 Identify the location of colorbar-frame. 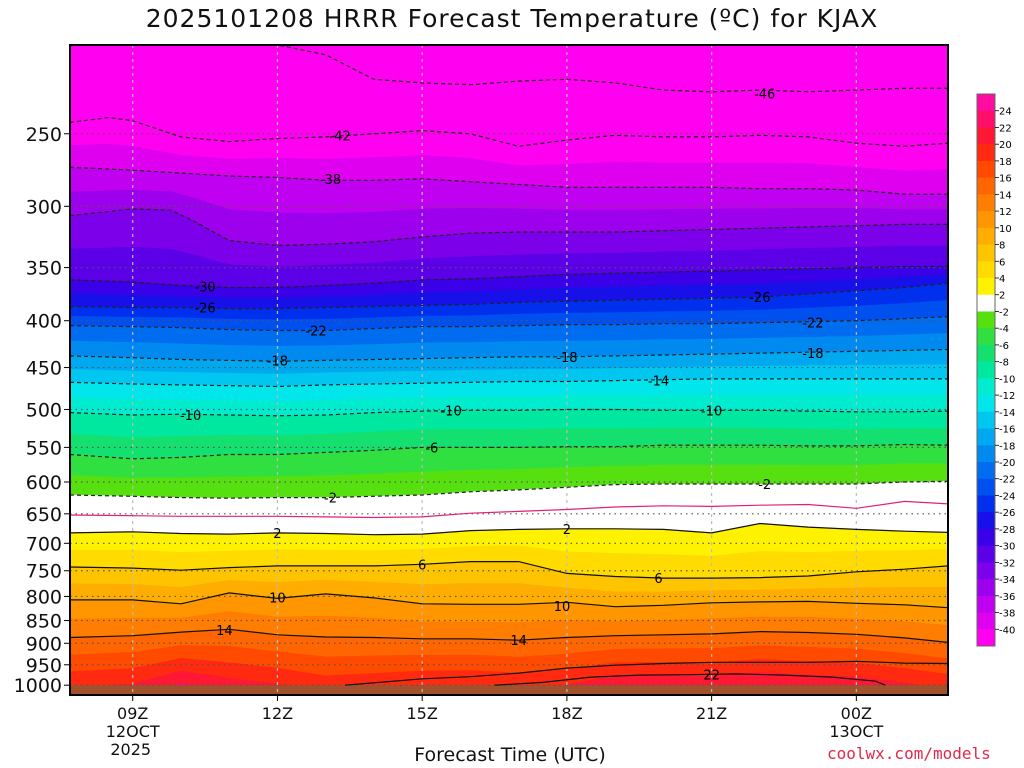
(986, 370).